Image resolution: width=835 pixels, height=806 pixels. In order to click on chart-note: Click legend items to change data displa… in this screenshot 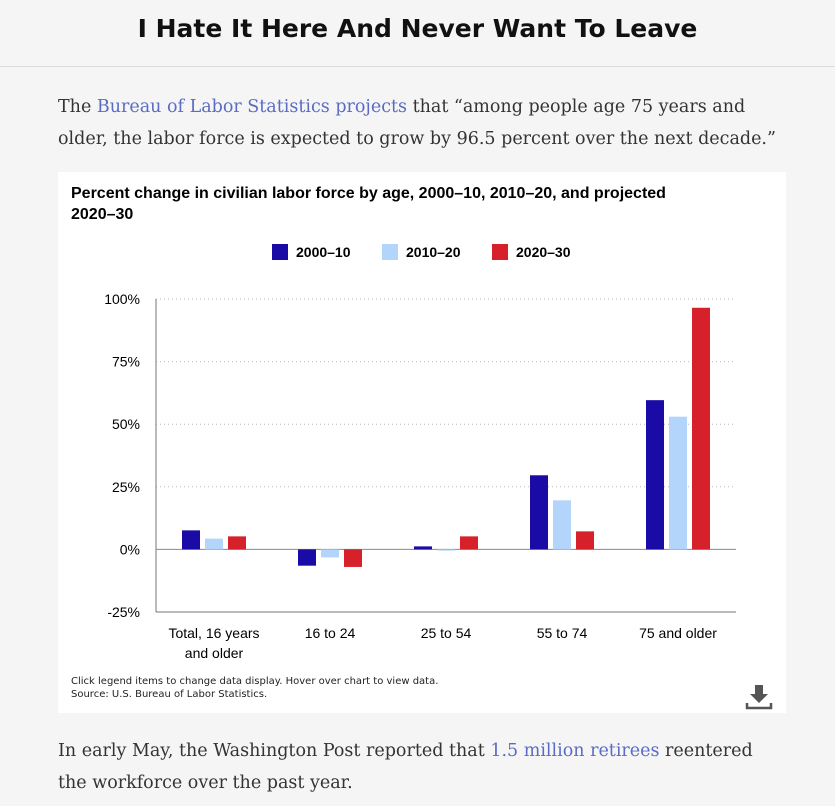, I will do `click(254, 688)`.